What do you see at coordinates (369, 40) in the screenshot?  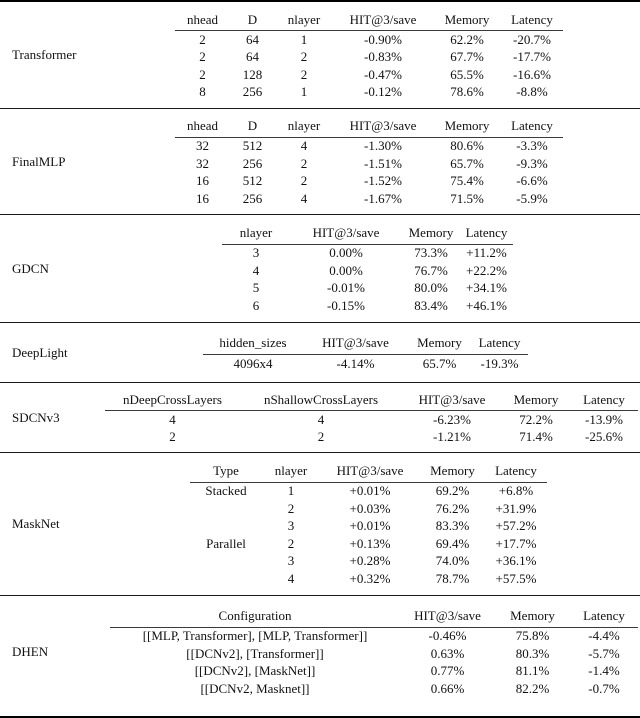 I see `table-row: 2 64 1 -0.90% 62.2% -20.7%` at bounding box center [369, 40].